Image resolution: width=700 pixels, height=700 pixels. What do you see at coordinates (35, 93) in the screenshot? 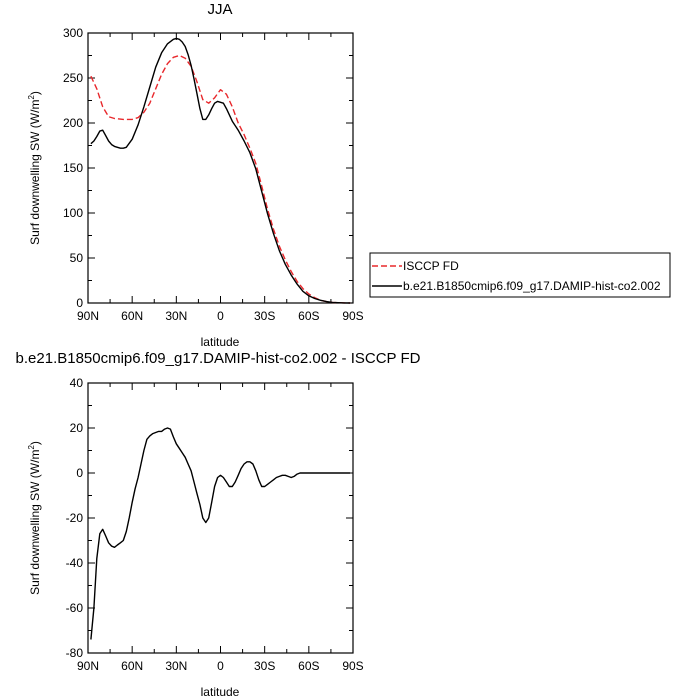
I see `top-ylabel-close: )` at bounding box center [35, 93].